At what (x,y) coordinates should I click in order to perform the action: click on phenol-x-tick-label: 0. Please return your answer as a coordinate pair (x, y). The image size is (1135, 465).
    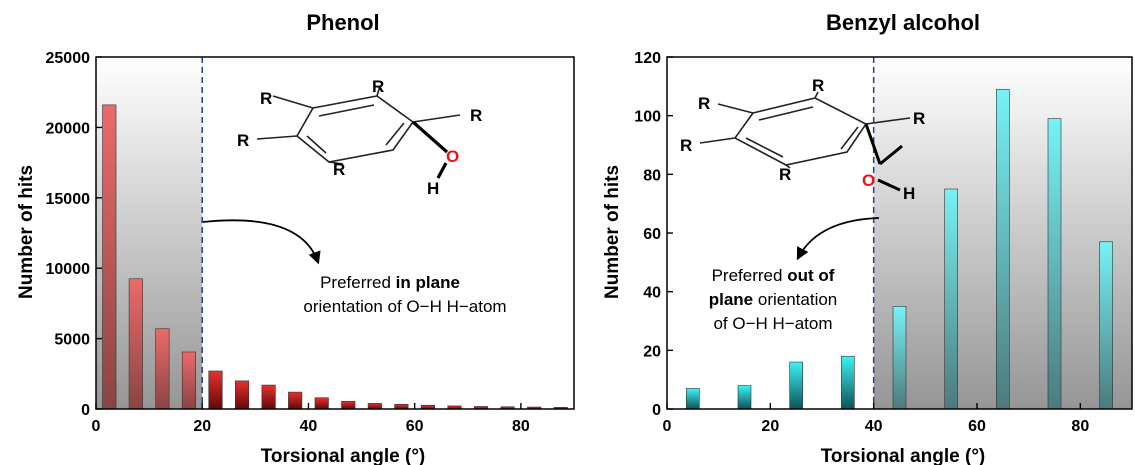
    Looking at the image, I should click on (96, 426).